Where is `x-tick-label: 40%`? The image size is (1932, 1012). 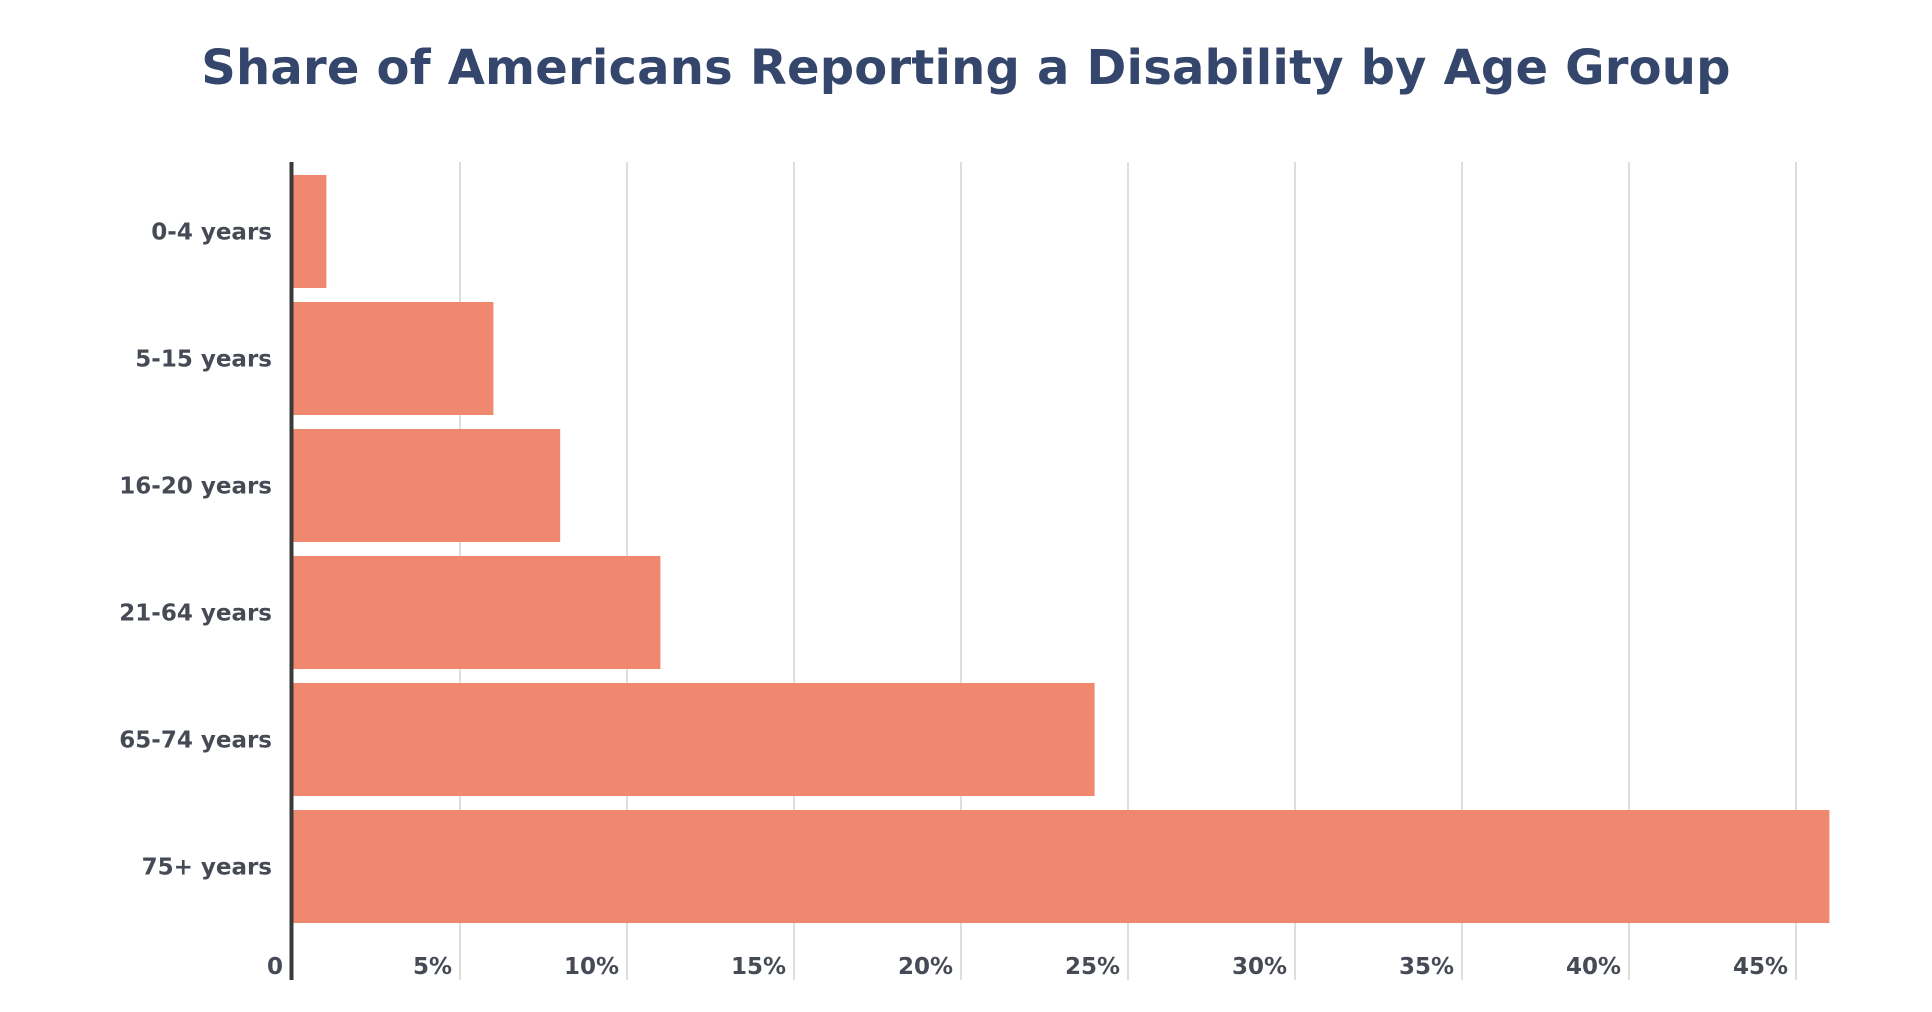 x-tick-label: 40% is located at coordinates (1593, 967).